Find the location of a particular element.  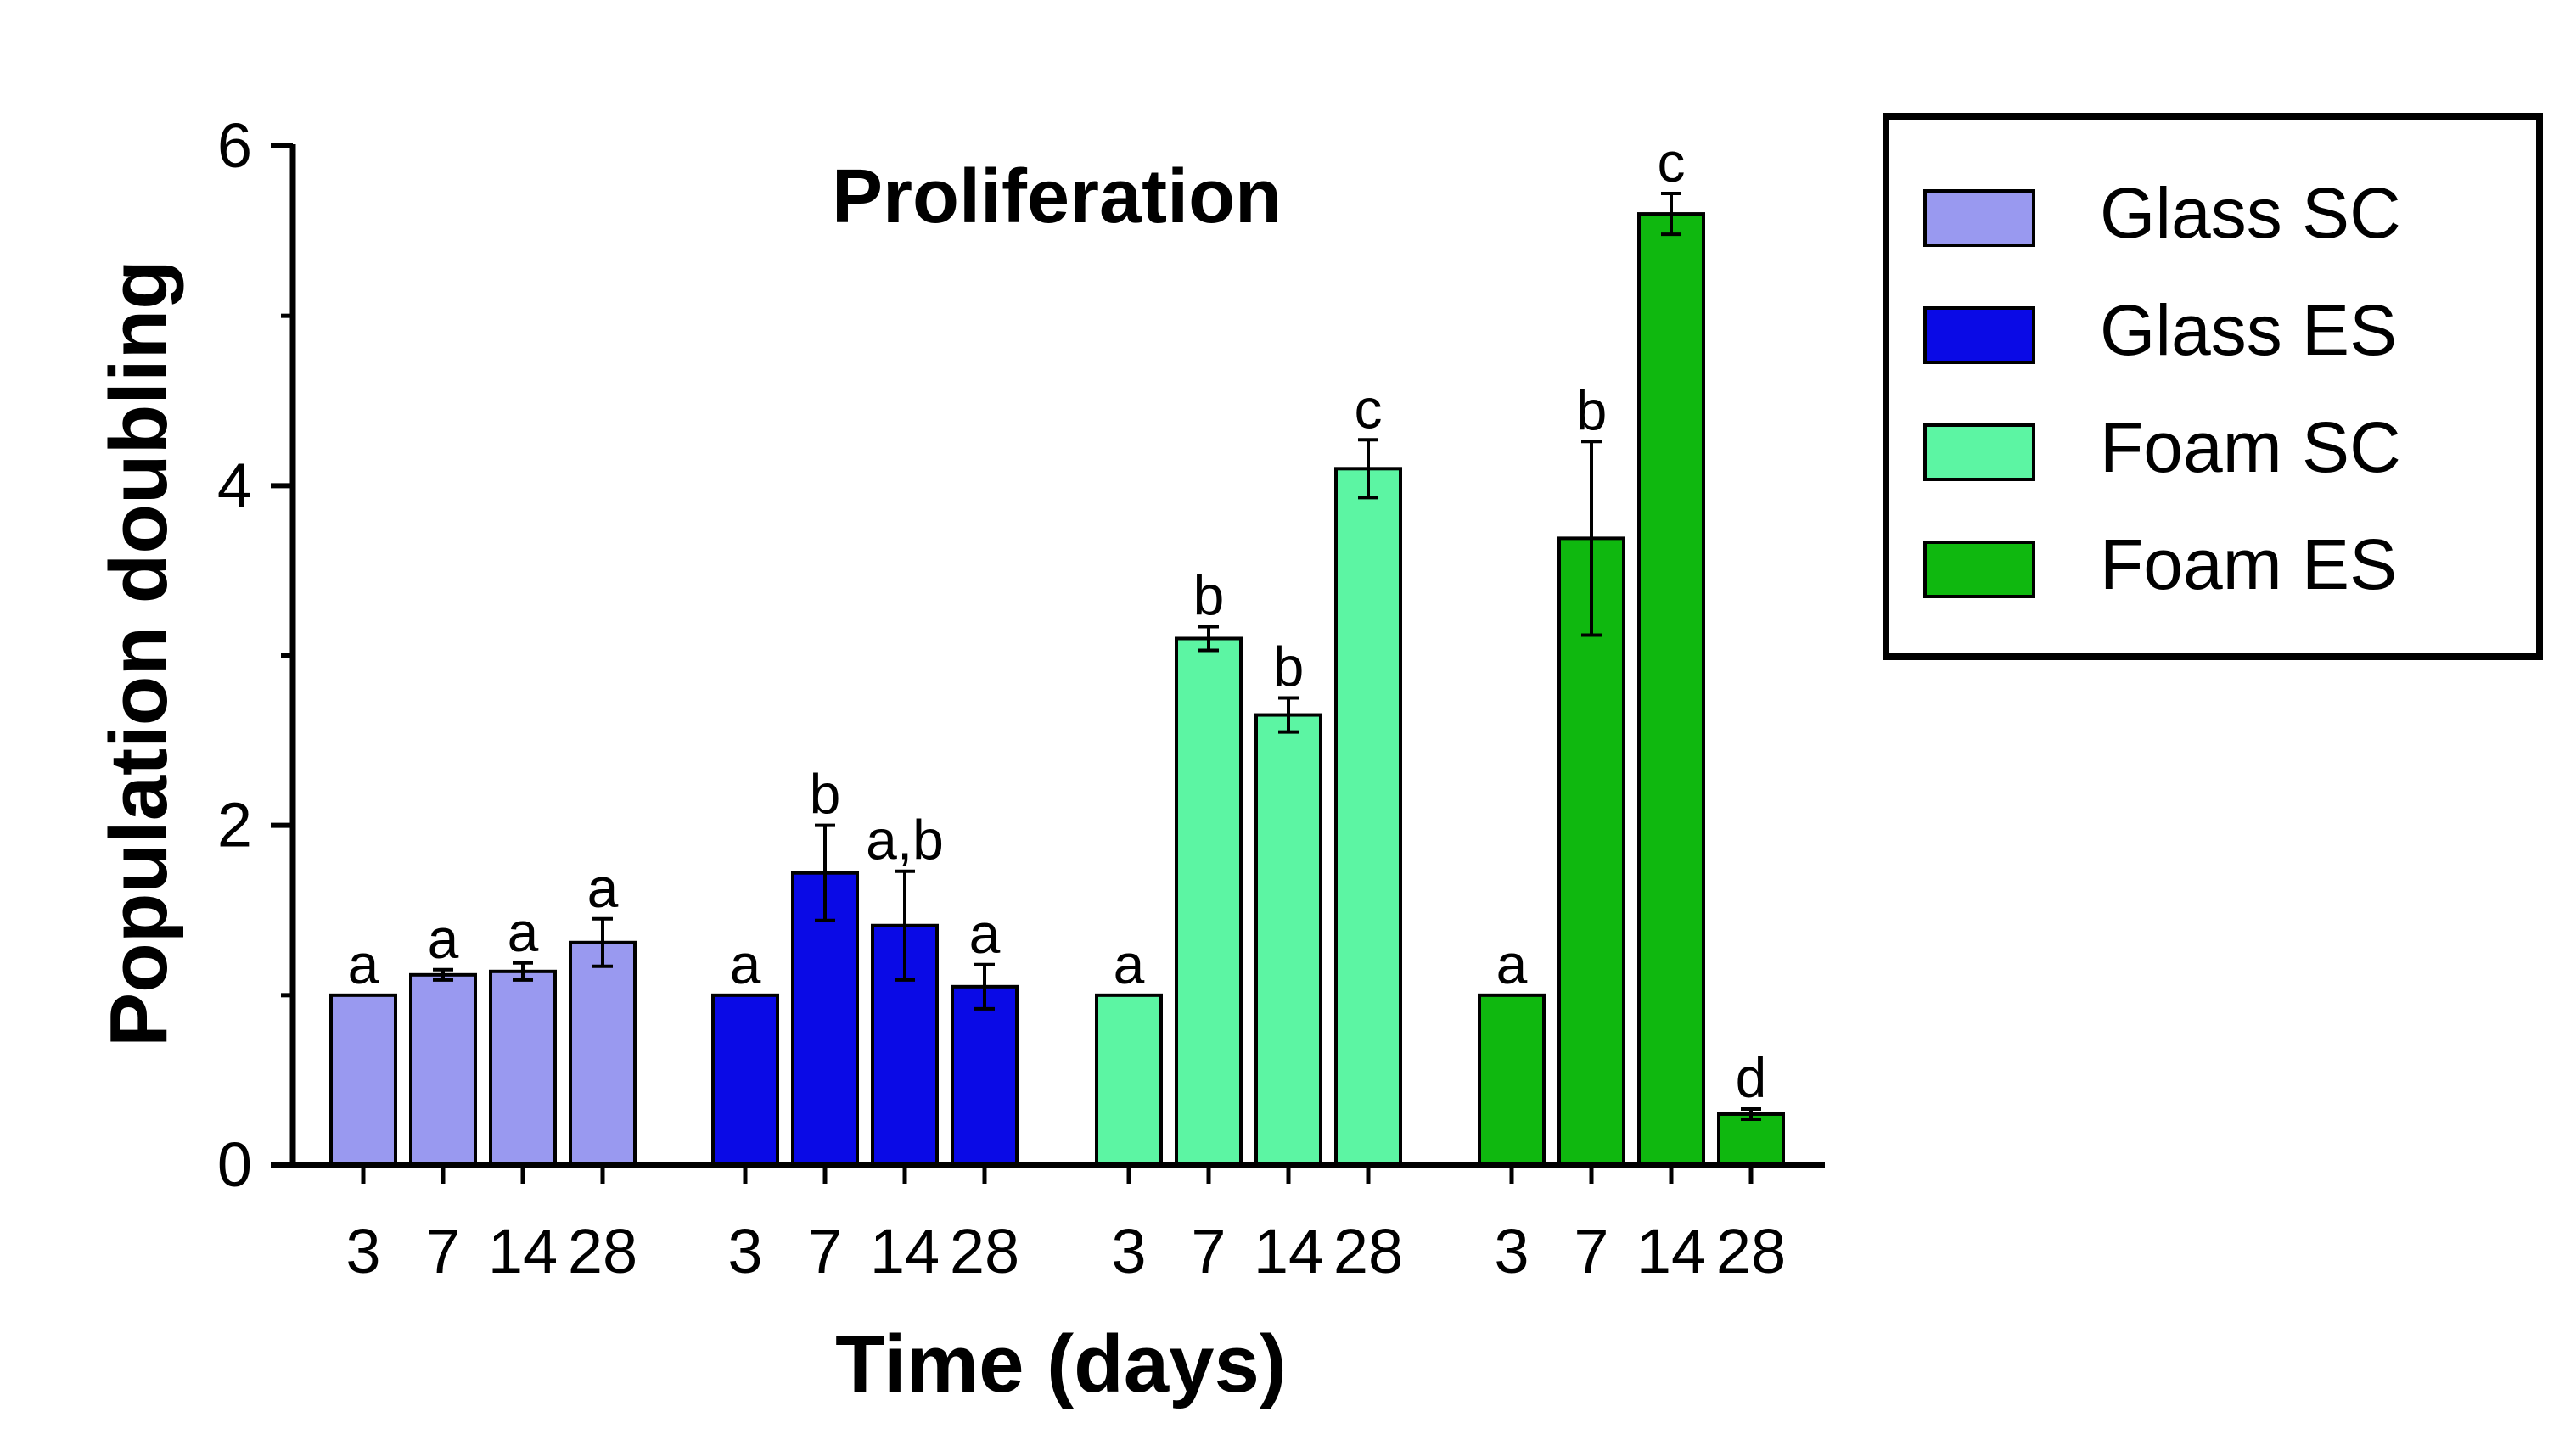

x-axis-label: Time (days) is located at coordinates (1061, 1364).